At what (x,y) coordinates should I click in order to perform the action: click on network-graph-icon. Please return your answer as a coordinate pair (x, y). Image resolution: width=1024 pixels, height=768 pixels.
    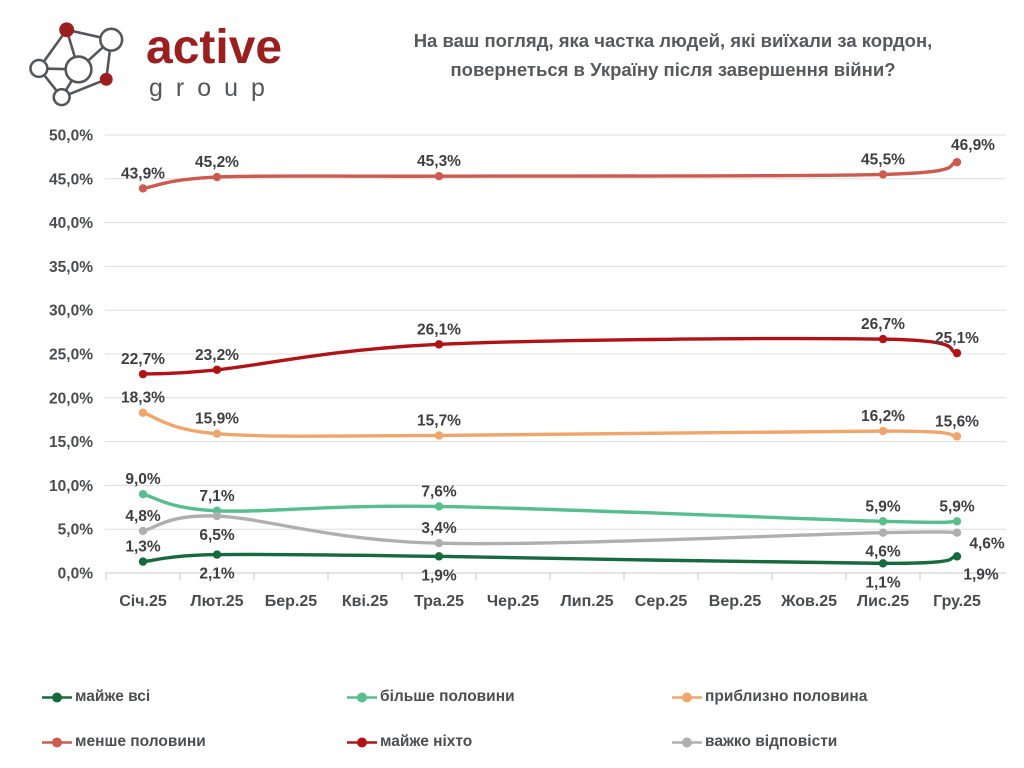
    Looking at the image, I should click on (76, 64).